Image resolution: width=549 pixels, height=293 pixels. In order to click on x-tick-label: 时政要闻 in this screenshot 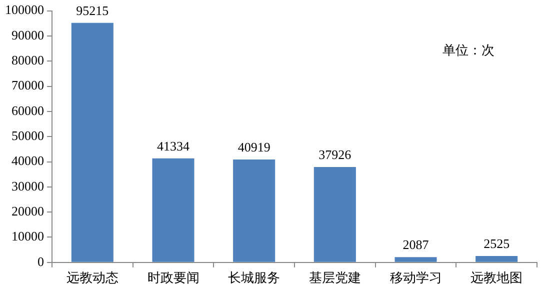, I will do `click(173, 277)`.